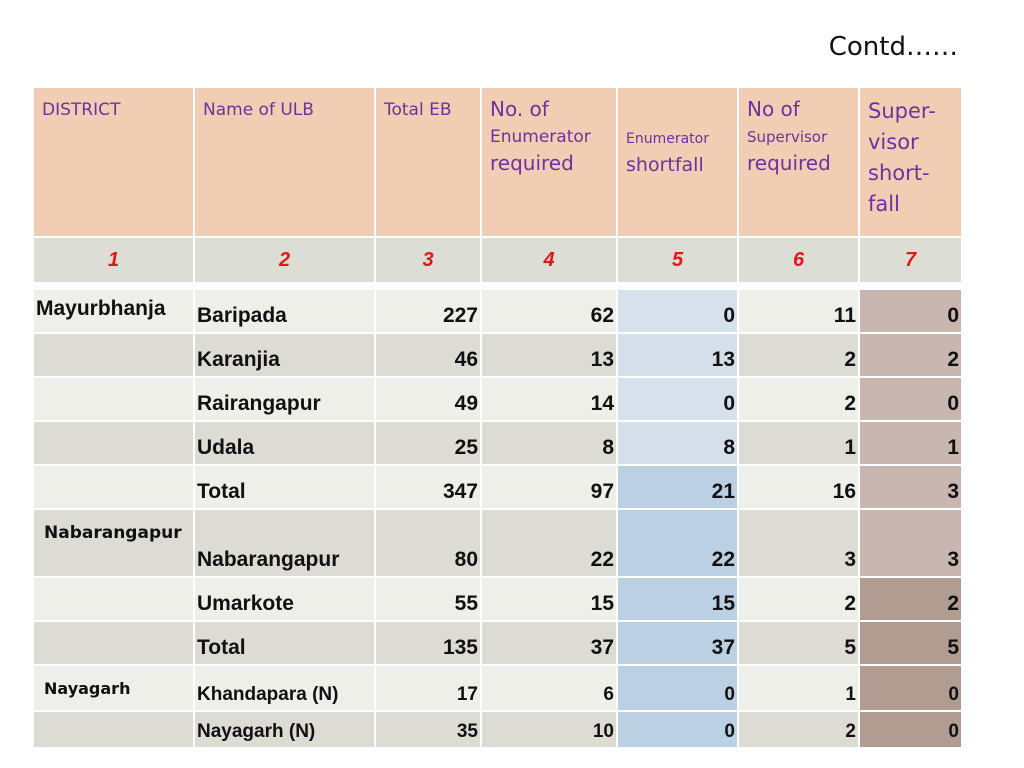 This screenshot has width=1024, height=768. Describe the element at coordinates (798, 311) in the screenshot. I see `supervisor-required-cell: 11` at that location.